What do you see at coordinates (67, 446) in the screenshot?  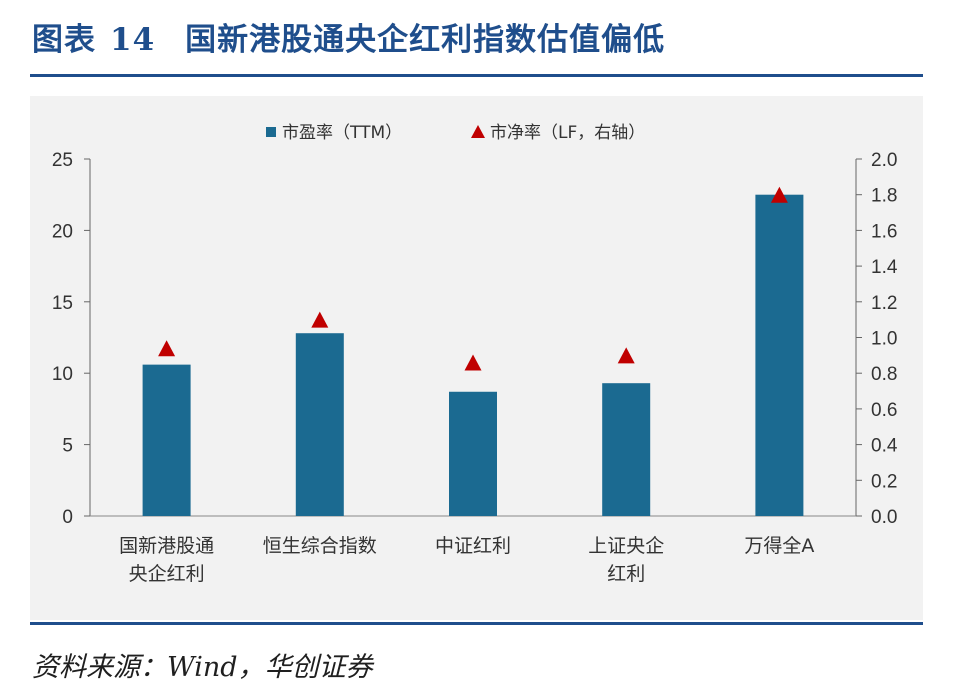 I see `left-axis-tick-label: 5` at bounding box center [67, 446].